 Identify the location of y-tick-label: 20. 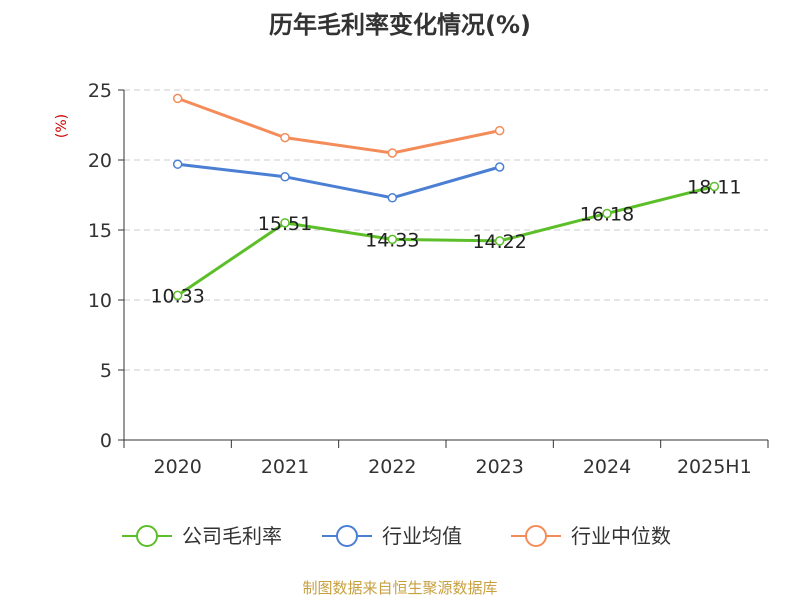
(100, 161).